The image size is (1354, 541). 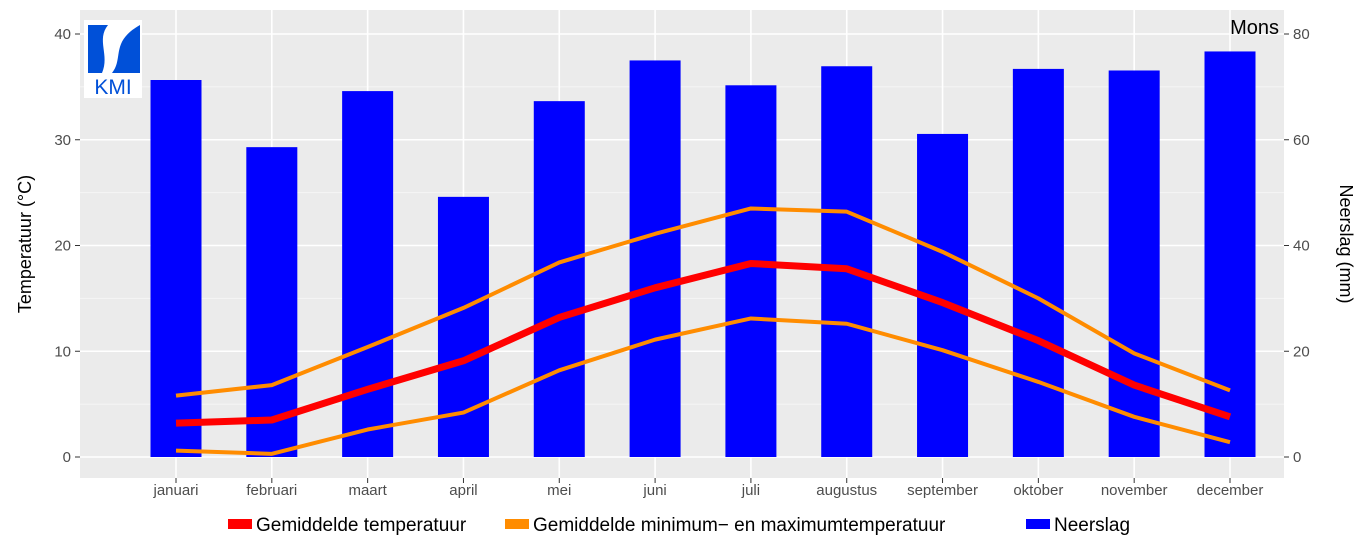 What do you see at coordinates (62, 246) in the screenshot?
I see `left-tick-label: 20` at bounding box center [62, 246].